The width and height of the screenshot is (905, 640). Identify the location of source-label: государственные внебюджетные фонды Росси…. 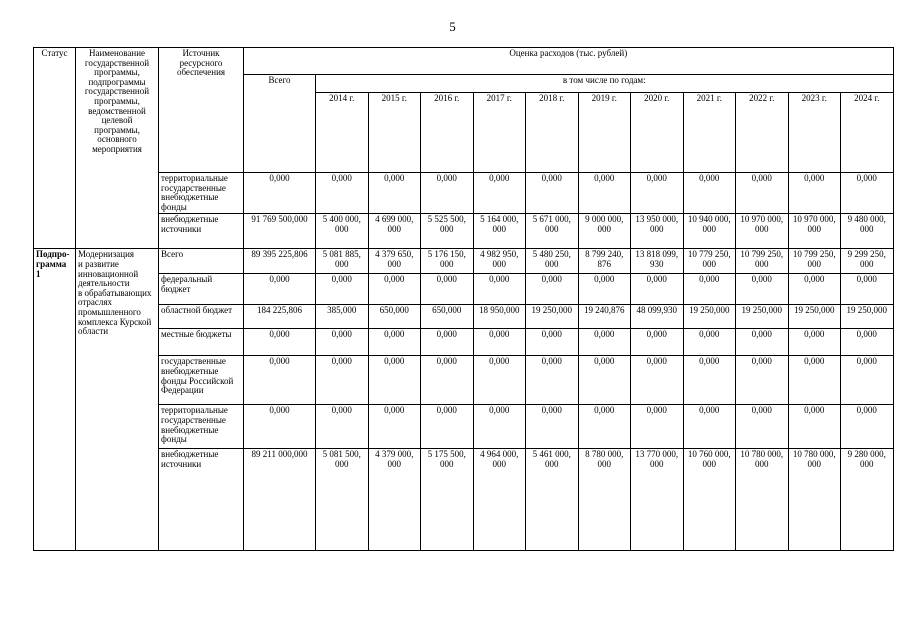
(201, 380).